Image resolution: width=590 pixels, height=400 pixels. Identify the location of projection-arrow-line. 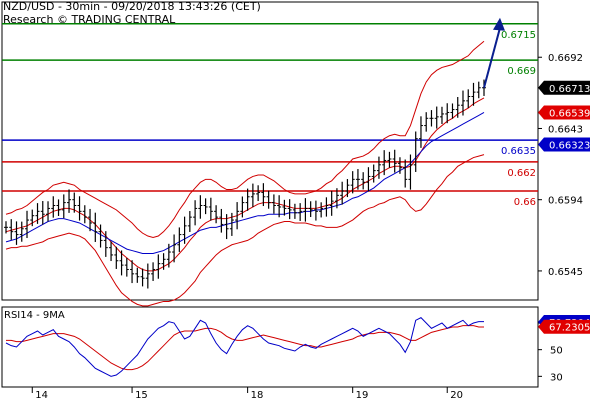
(492, 58).